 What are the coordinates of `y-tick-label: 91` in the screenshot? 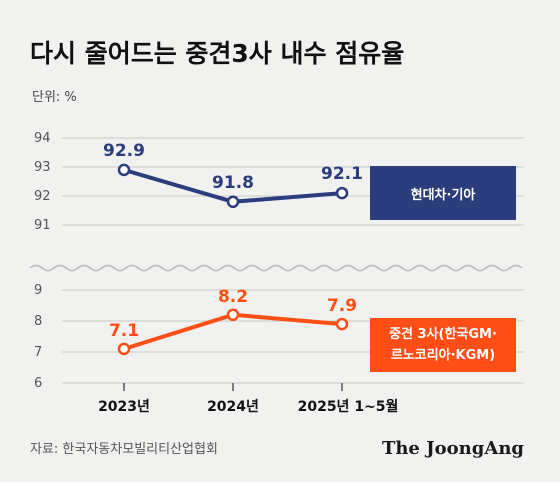 It's located at (42, 225).